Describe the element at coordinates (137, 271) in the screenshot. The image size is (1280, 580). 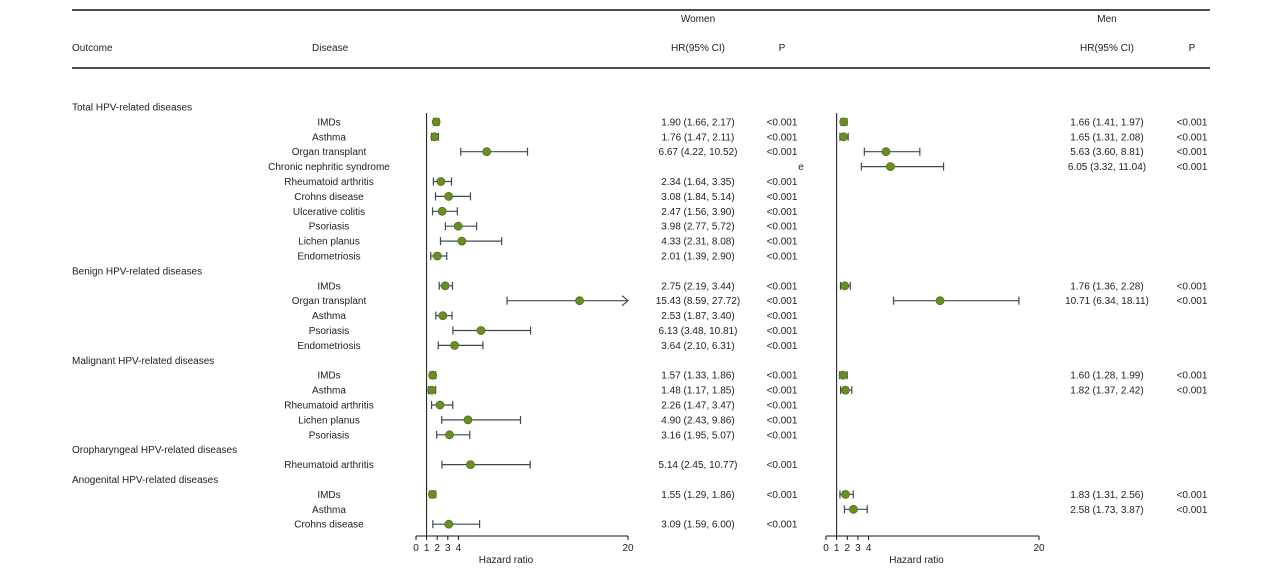
I see `group-title: Benign HPV-related diseases` at that location.